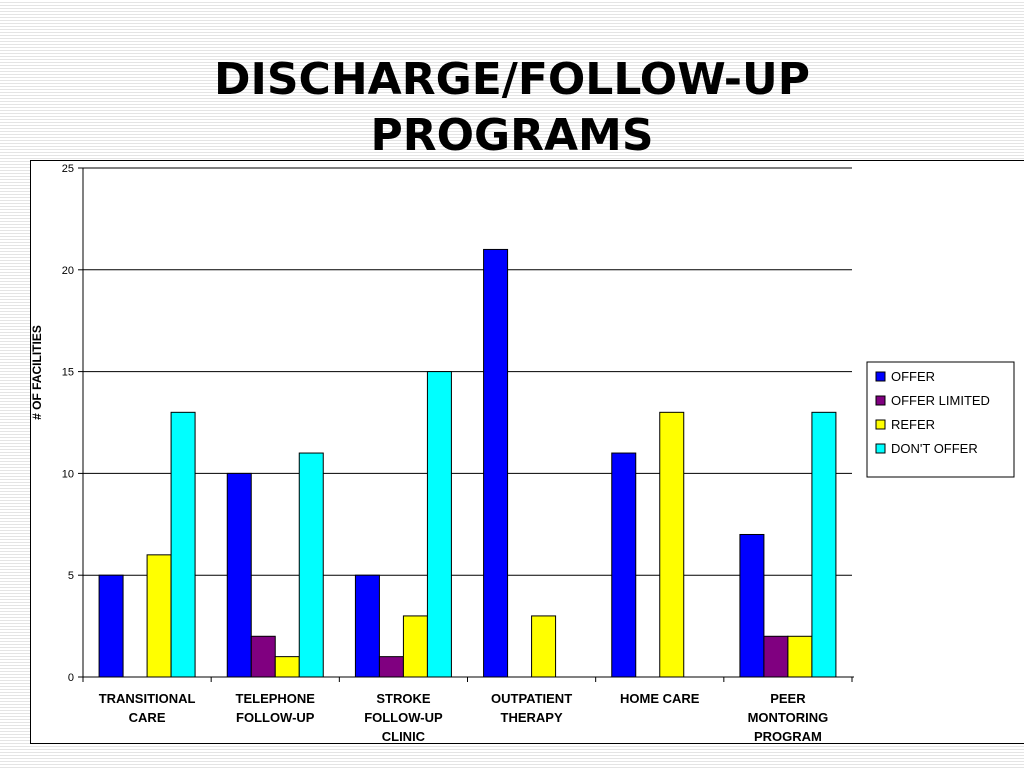 The height and width of the screenshot is (768, 1024). I want to click on x-tick-label: TRANSITIONAL, so click(147, 698).